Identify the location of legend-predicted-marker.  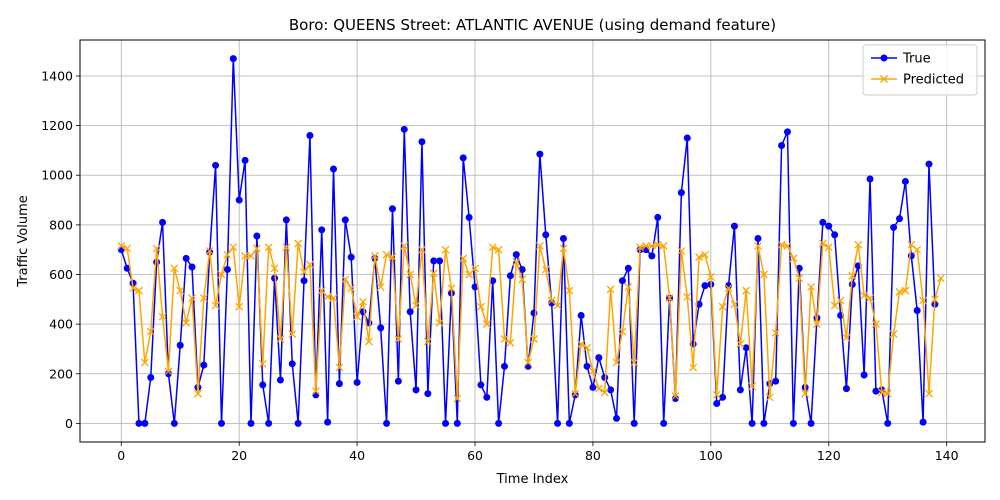
(884, 79).